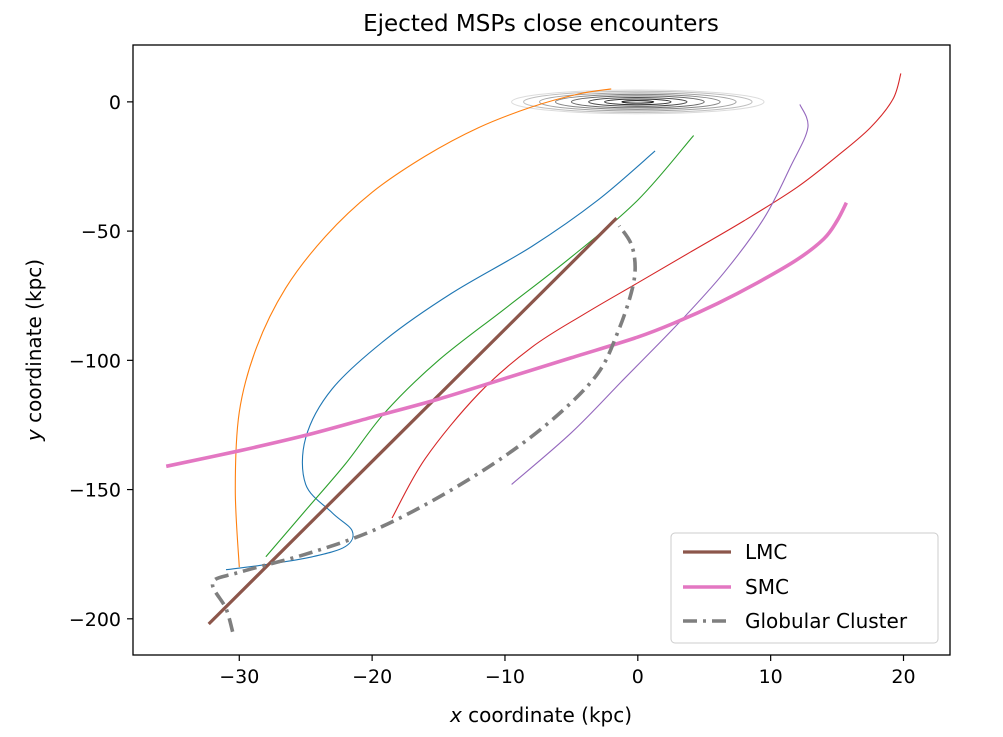  Describe the element at coordinates (638, 677) in the screenshot. I see `x-tick-label: 0` at that location.